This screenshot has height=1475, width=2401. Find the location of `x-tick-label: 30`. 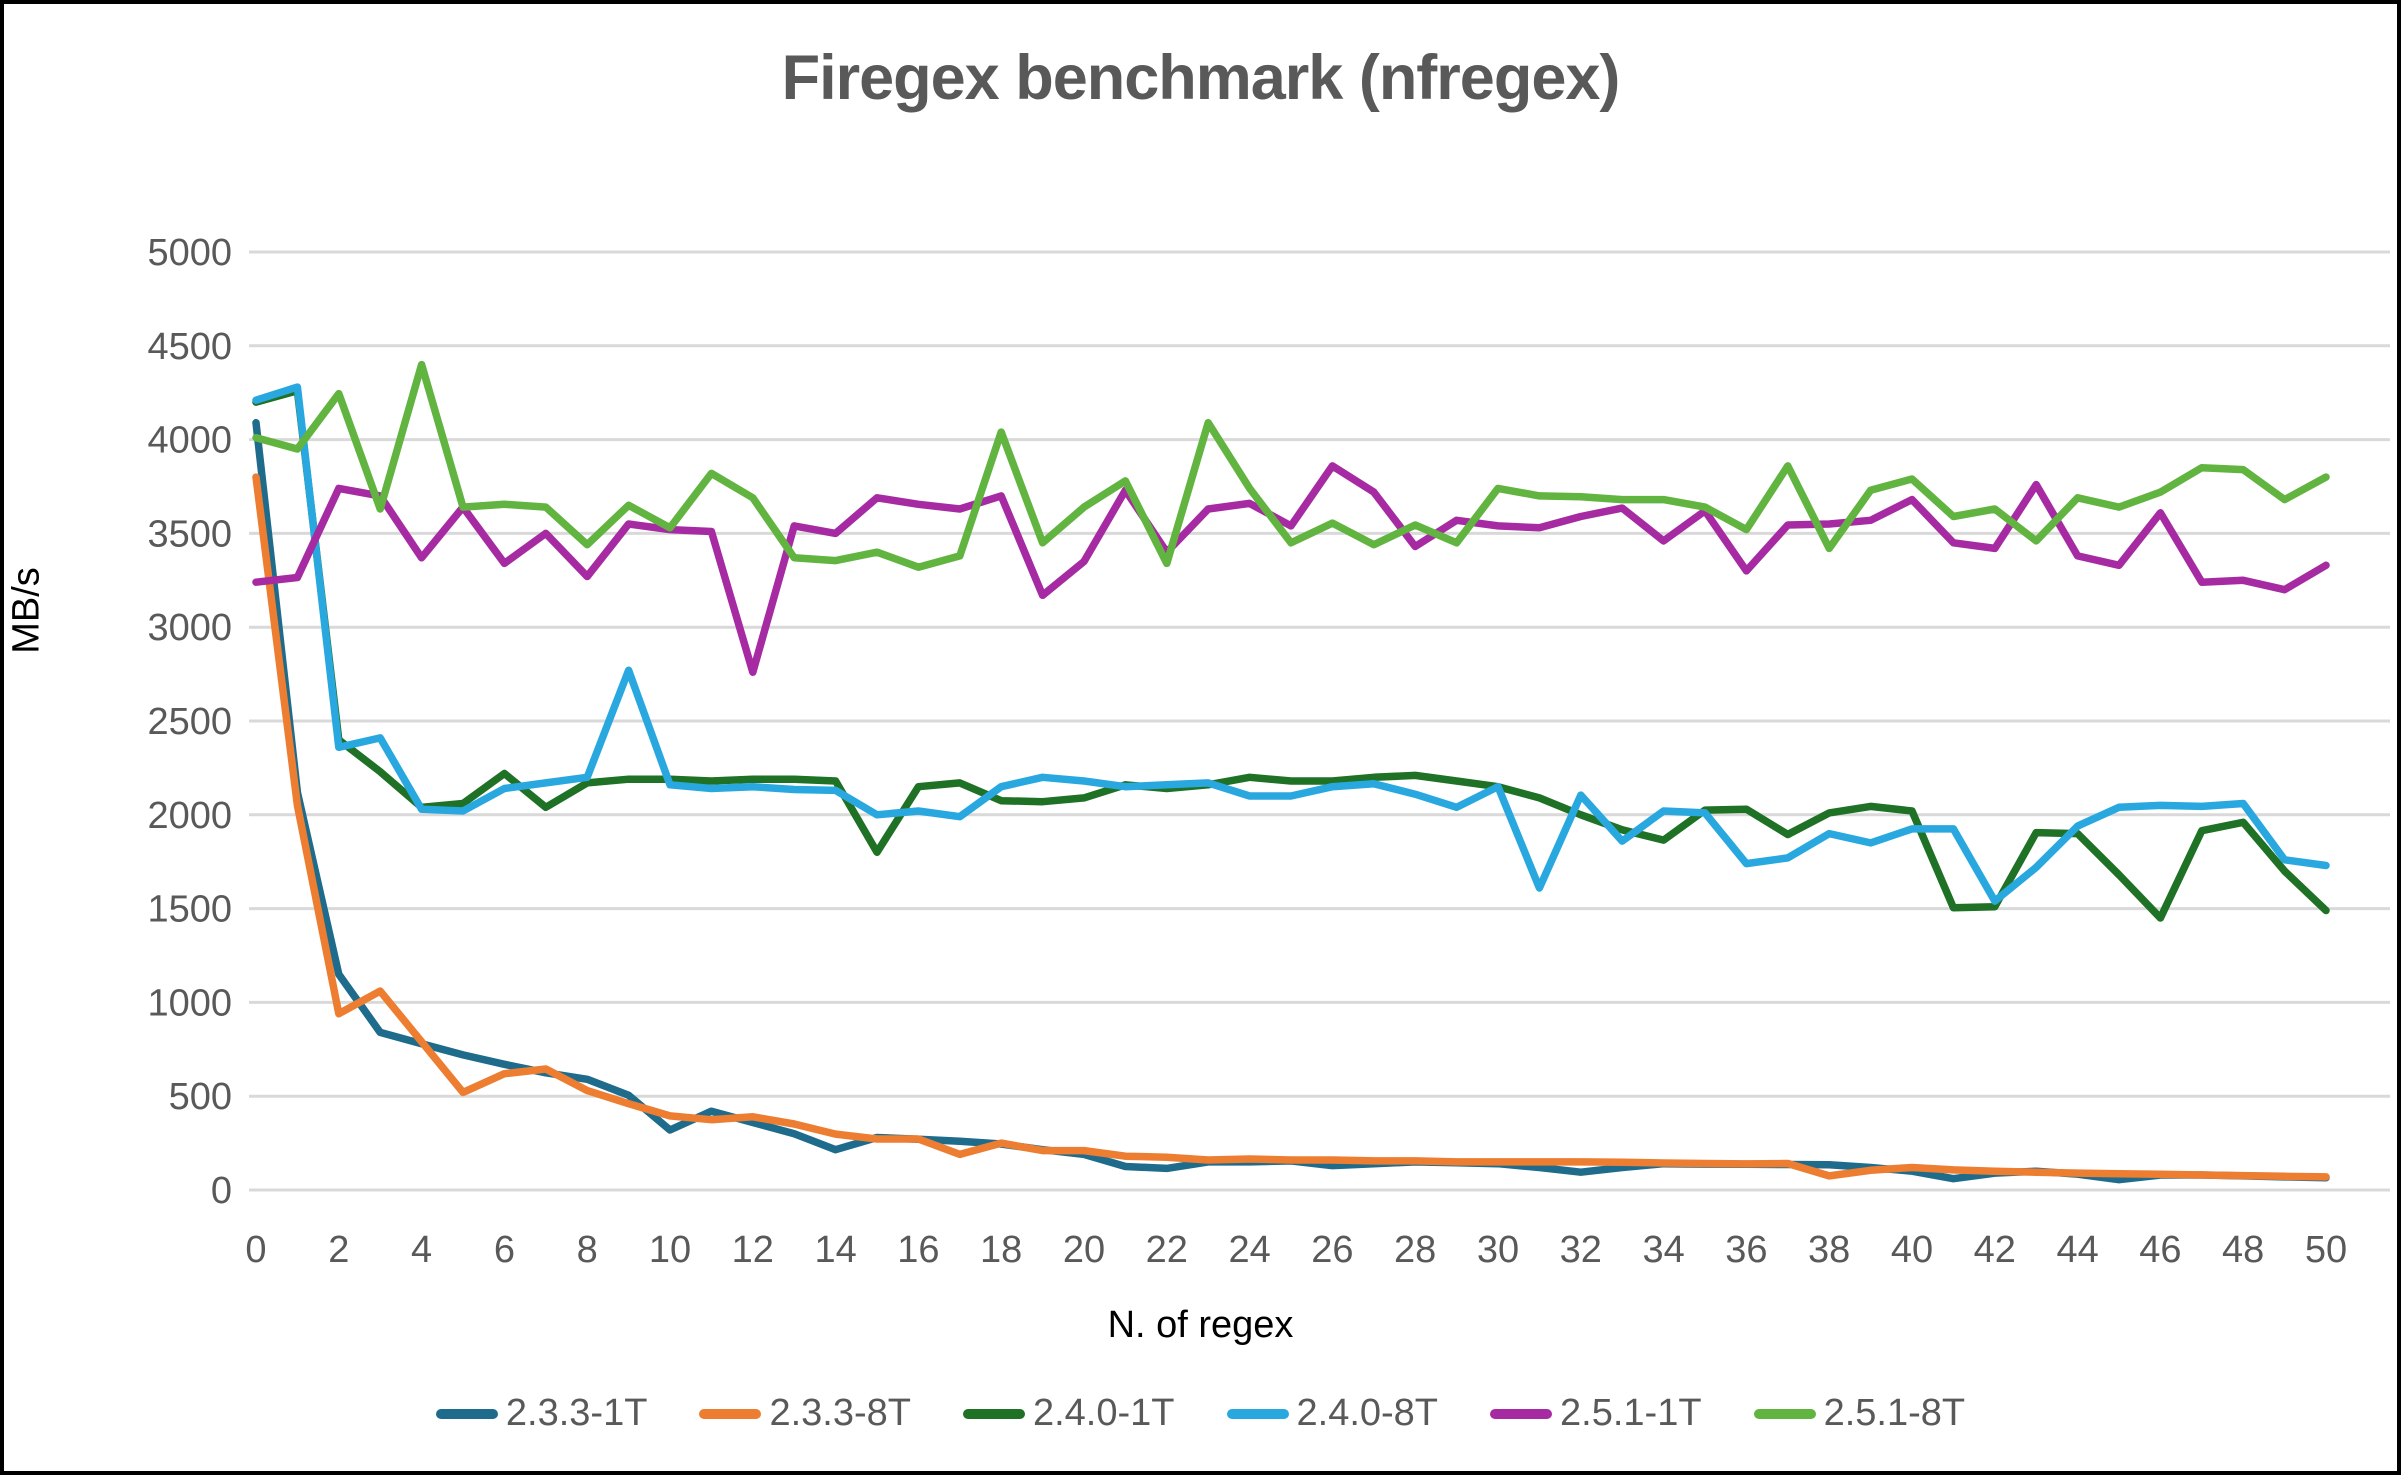

x-tick-label: 30 is located at coordinates (1498, 1250).